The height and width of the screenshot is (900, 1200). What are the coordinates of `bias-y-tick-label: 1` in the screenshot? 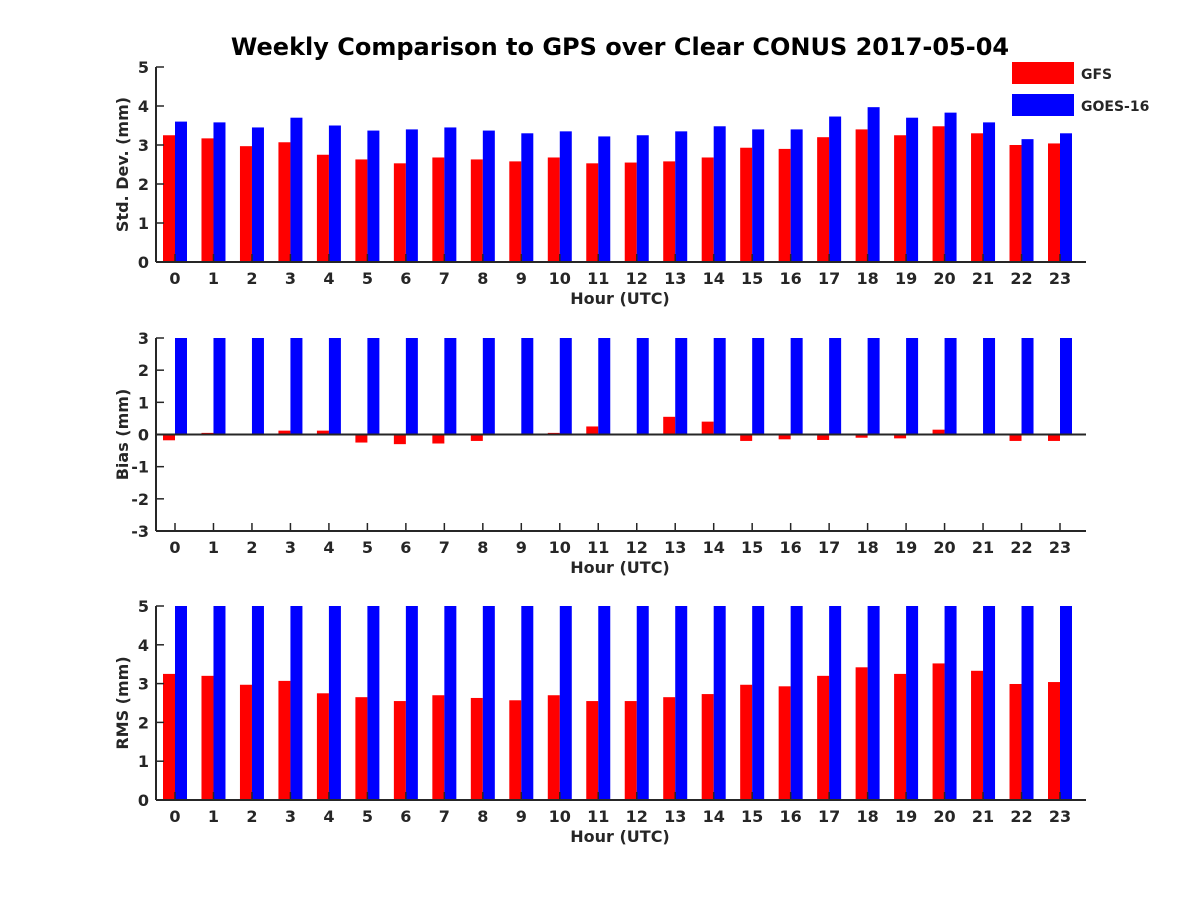 It's located at (143, 402).